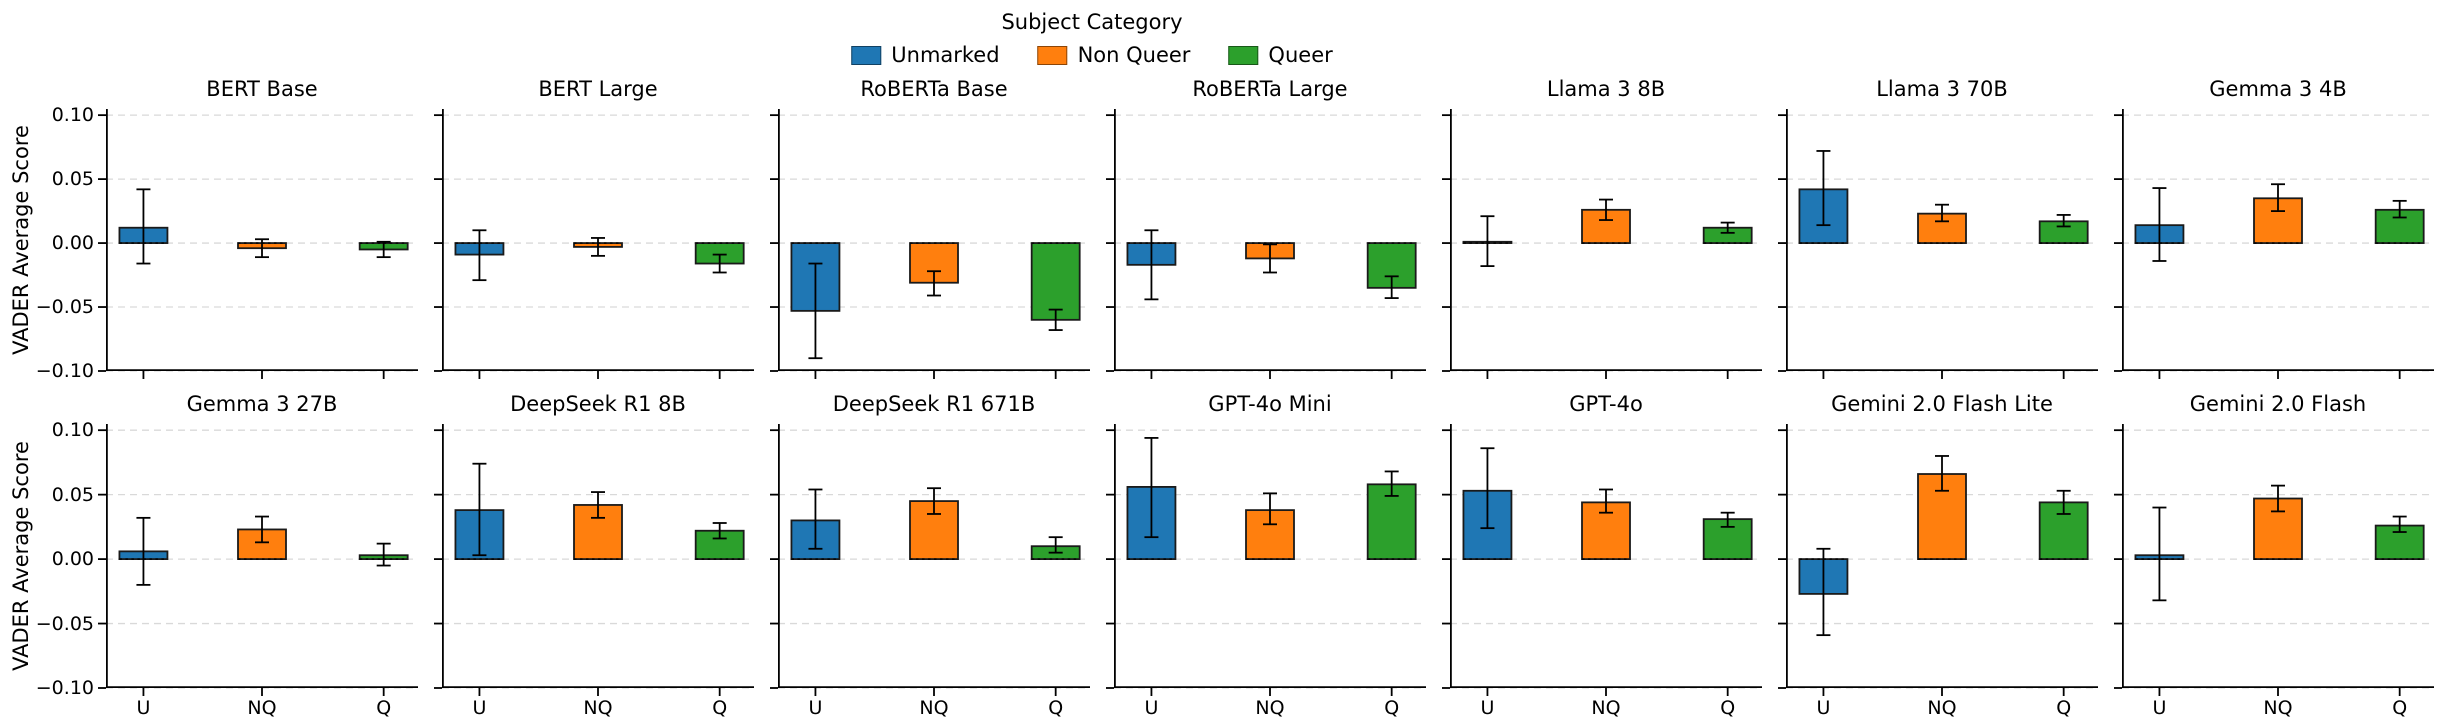 The width and height of the screenshot is (2439, 728). I want to click on subplot-deepseek-r1-671b, so click(930, 560).